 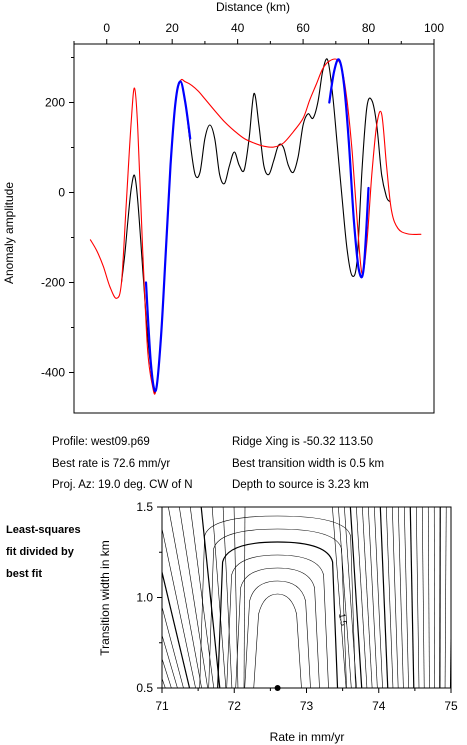 I want to click on transition-info: Best transition width is 0.5 km, so click(x=308, y=464).